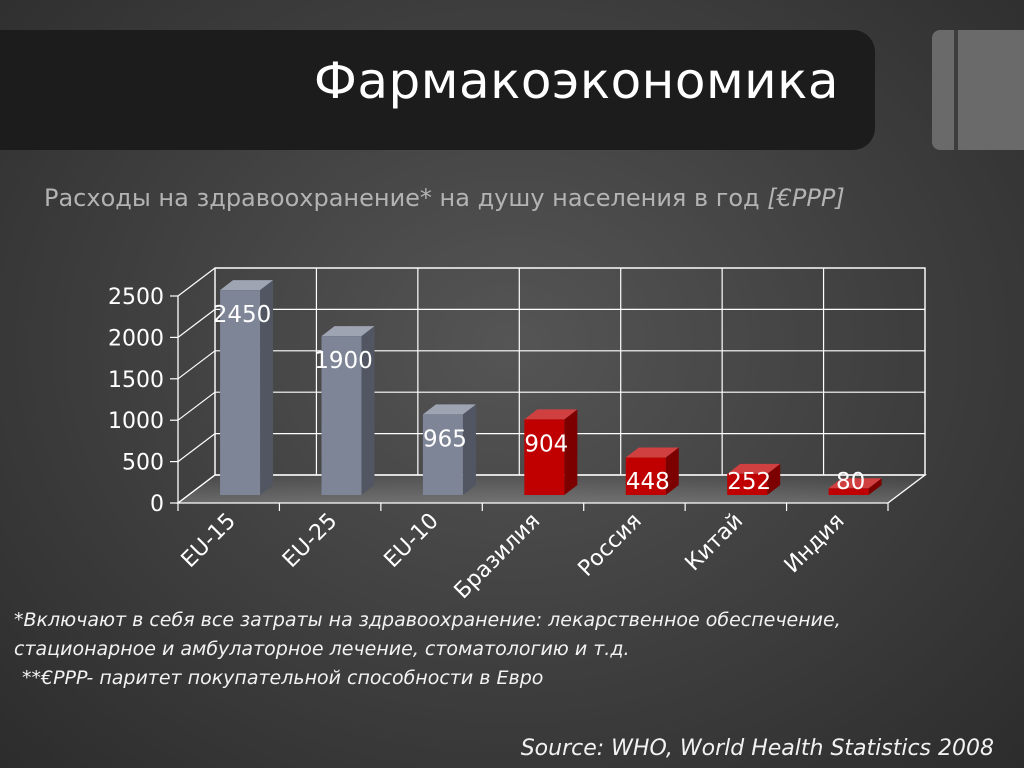  I want to click on y-tick-label: 1000, so click(136, 421).